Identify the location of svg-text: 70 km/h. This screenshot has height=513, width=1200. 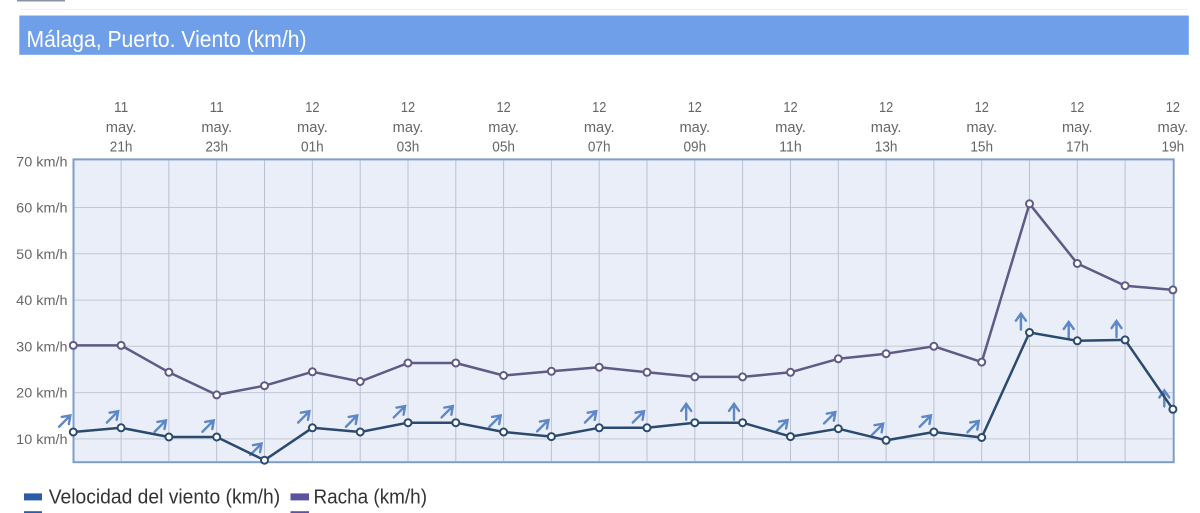
(41, 162).